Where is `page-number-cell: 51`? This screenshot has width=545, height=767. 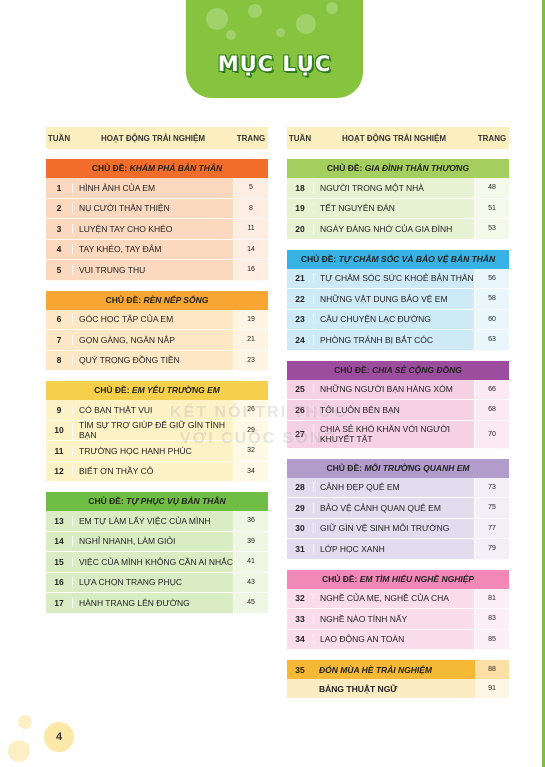 page-number-cell: 51 is located at coordinates (491, 208).